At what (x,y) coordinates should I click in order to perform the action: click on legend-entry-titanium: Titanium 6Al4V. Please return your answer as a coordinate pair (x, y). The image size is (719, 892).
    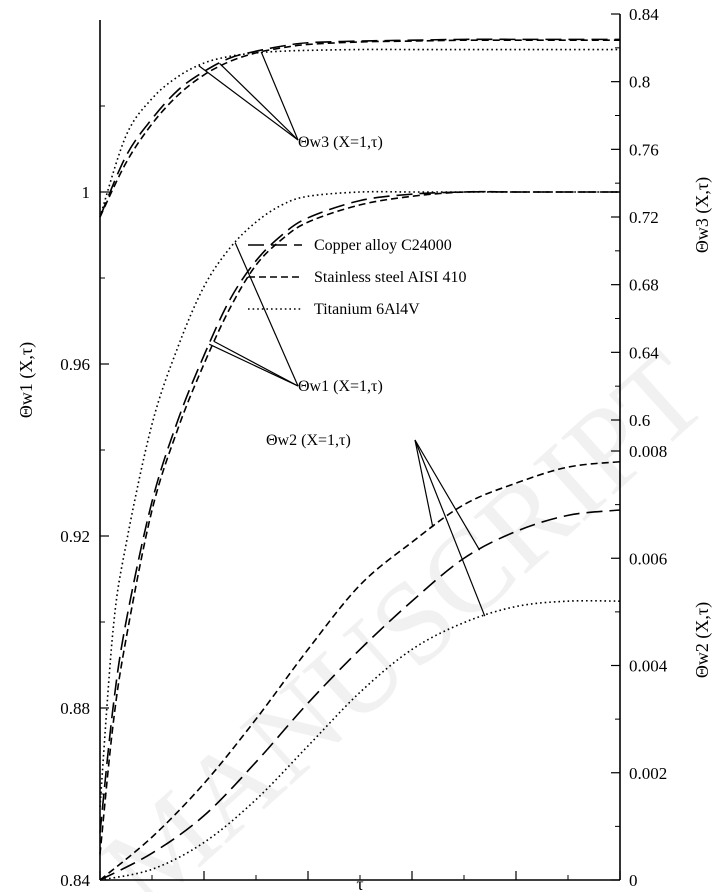
    Looking at the image, I should click on (367, 309).